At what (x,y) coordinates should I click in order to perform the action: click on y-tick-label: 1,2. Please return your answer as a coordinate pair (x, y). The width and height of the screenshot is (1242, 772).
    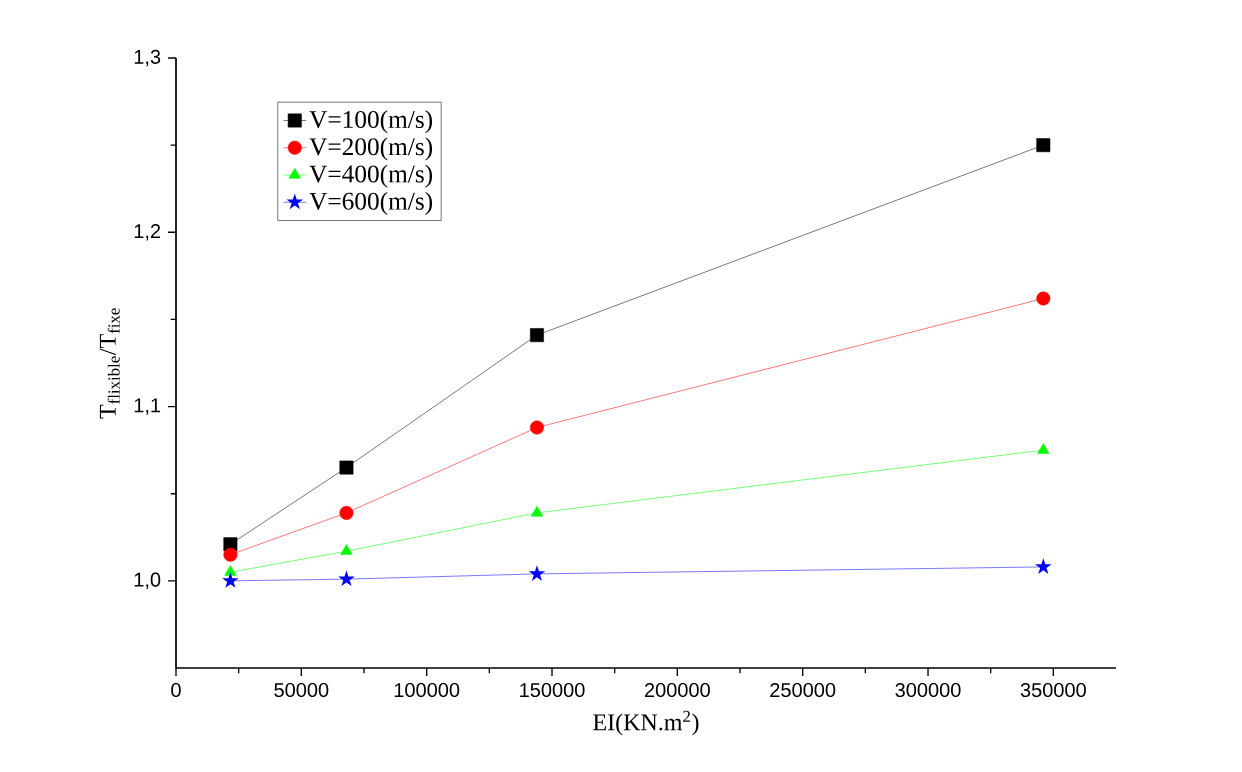
    Looking at the image, I should click on (147, 232).